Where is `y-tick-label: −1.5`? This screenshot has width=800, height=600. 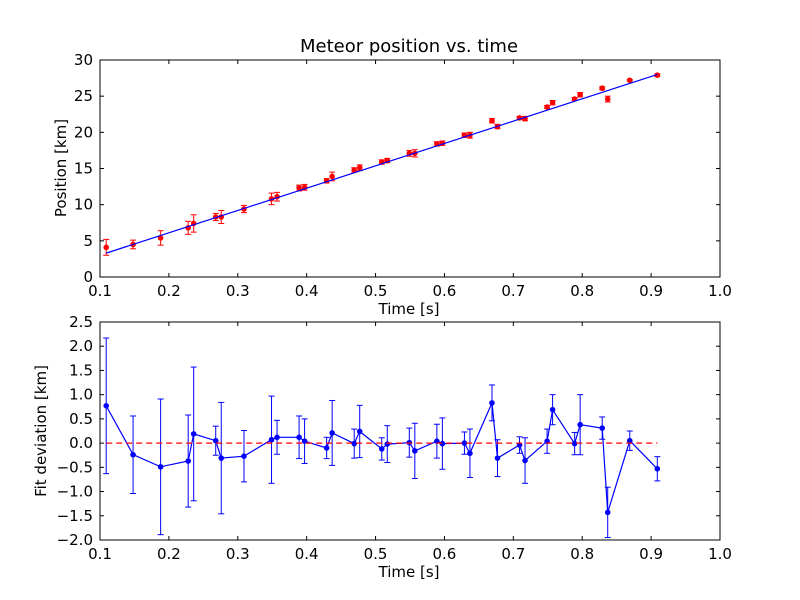
y-tick-label: −1.5 is located at coordinates (75, 516).